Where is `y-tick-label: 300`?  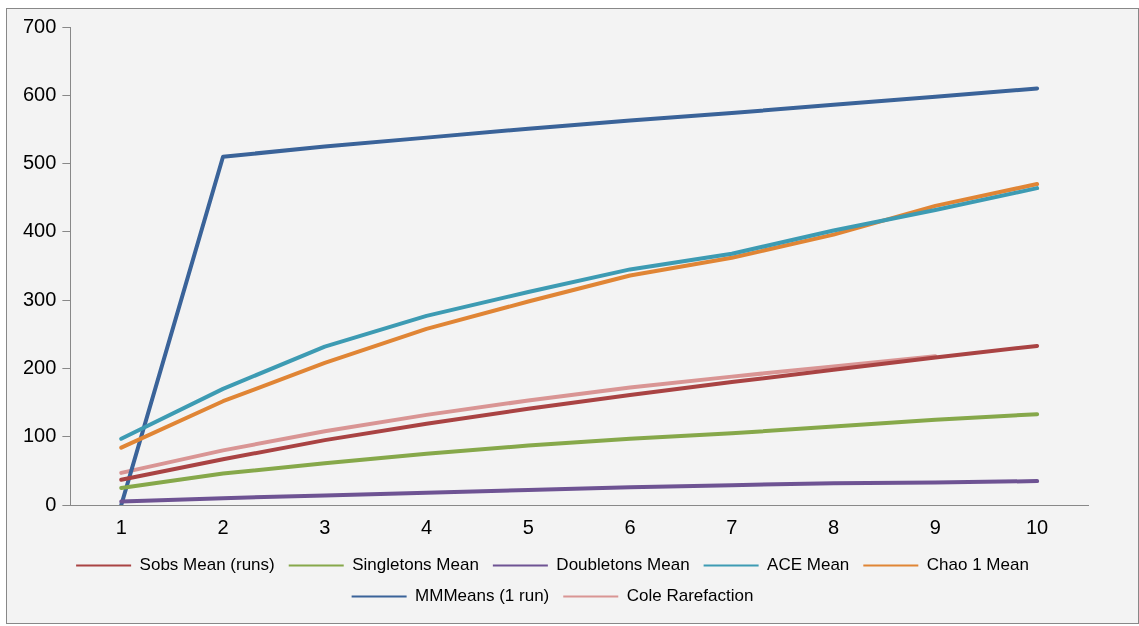
y-tick-label: 300 is located at coordinates (39, 298).